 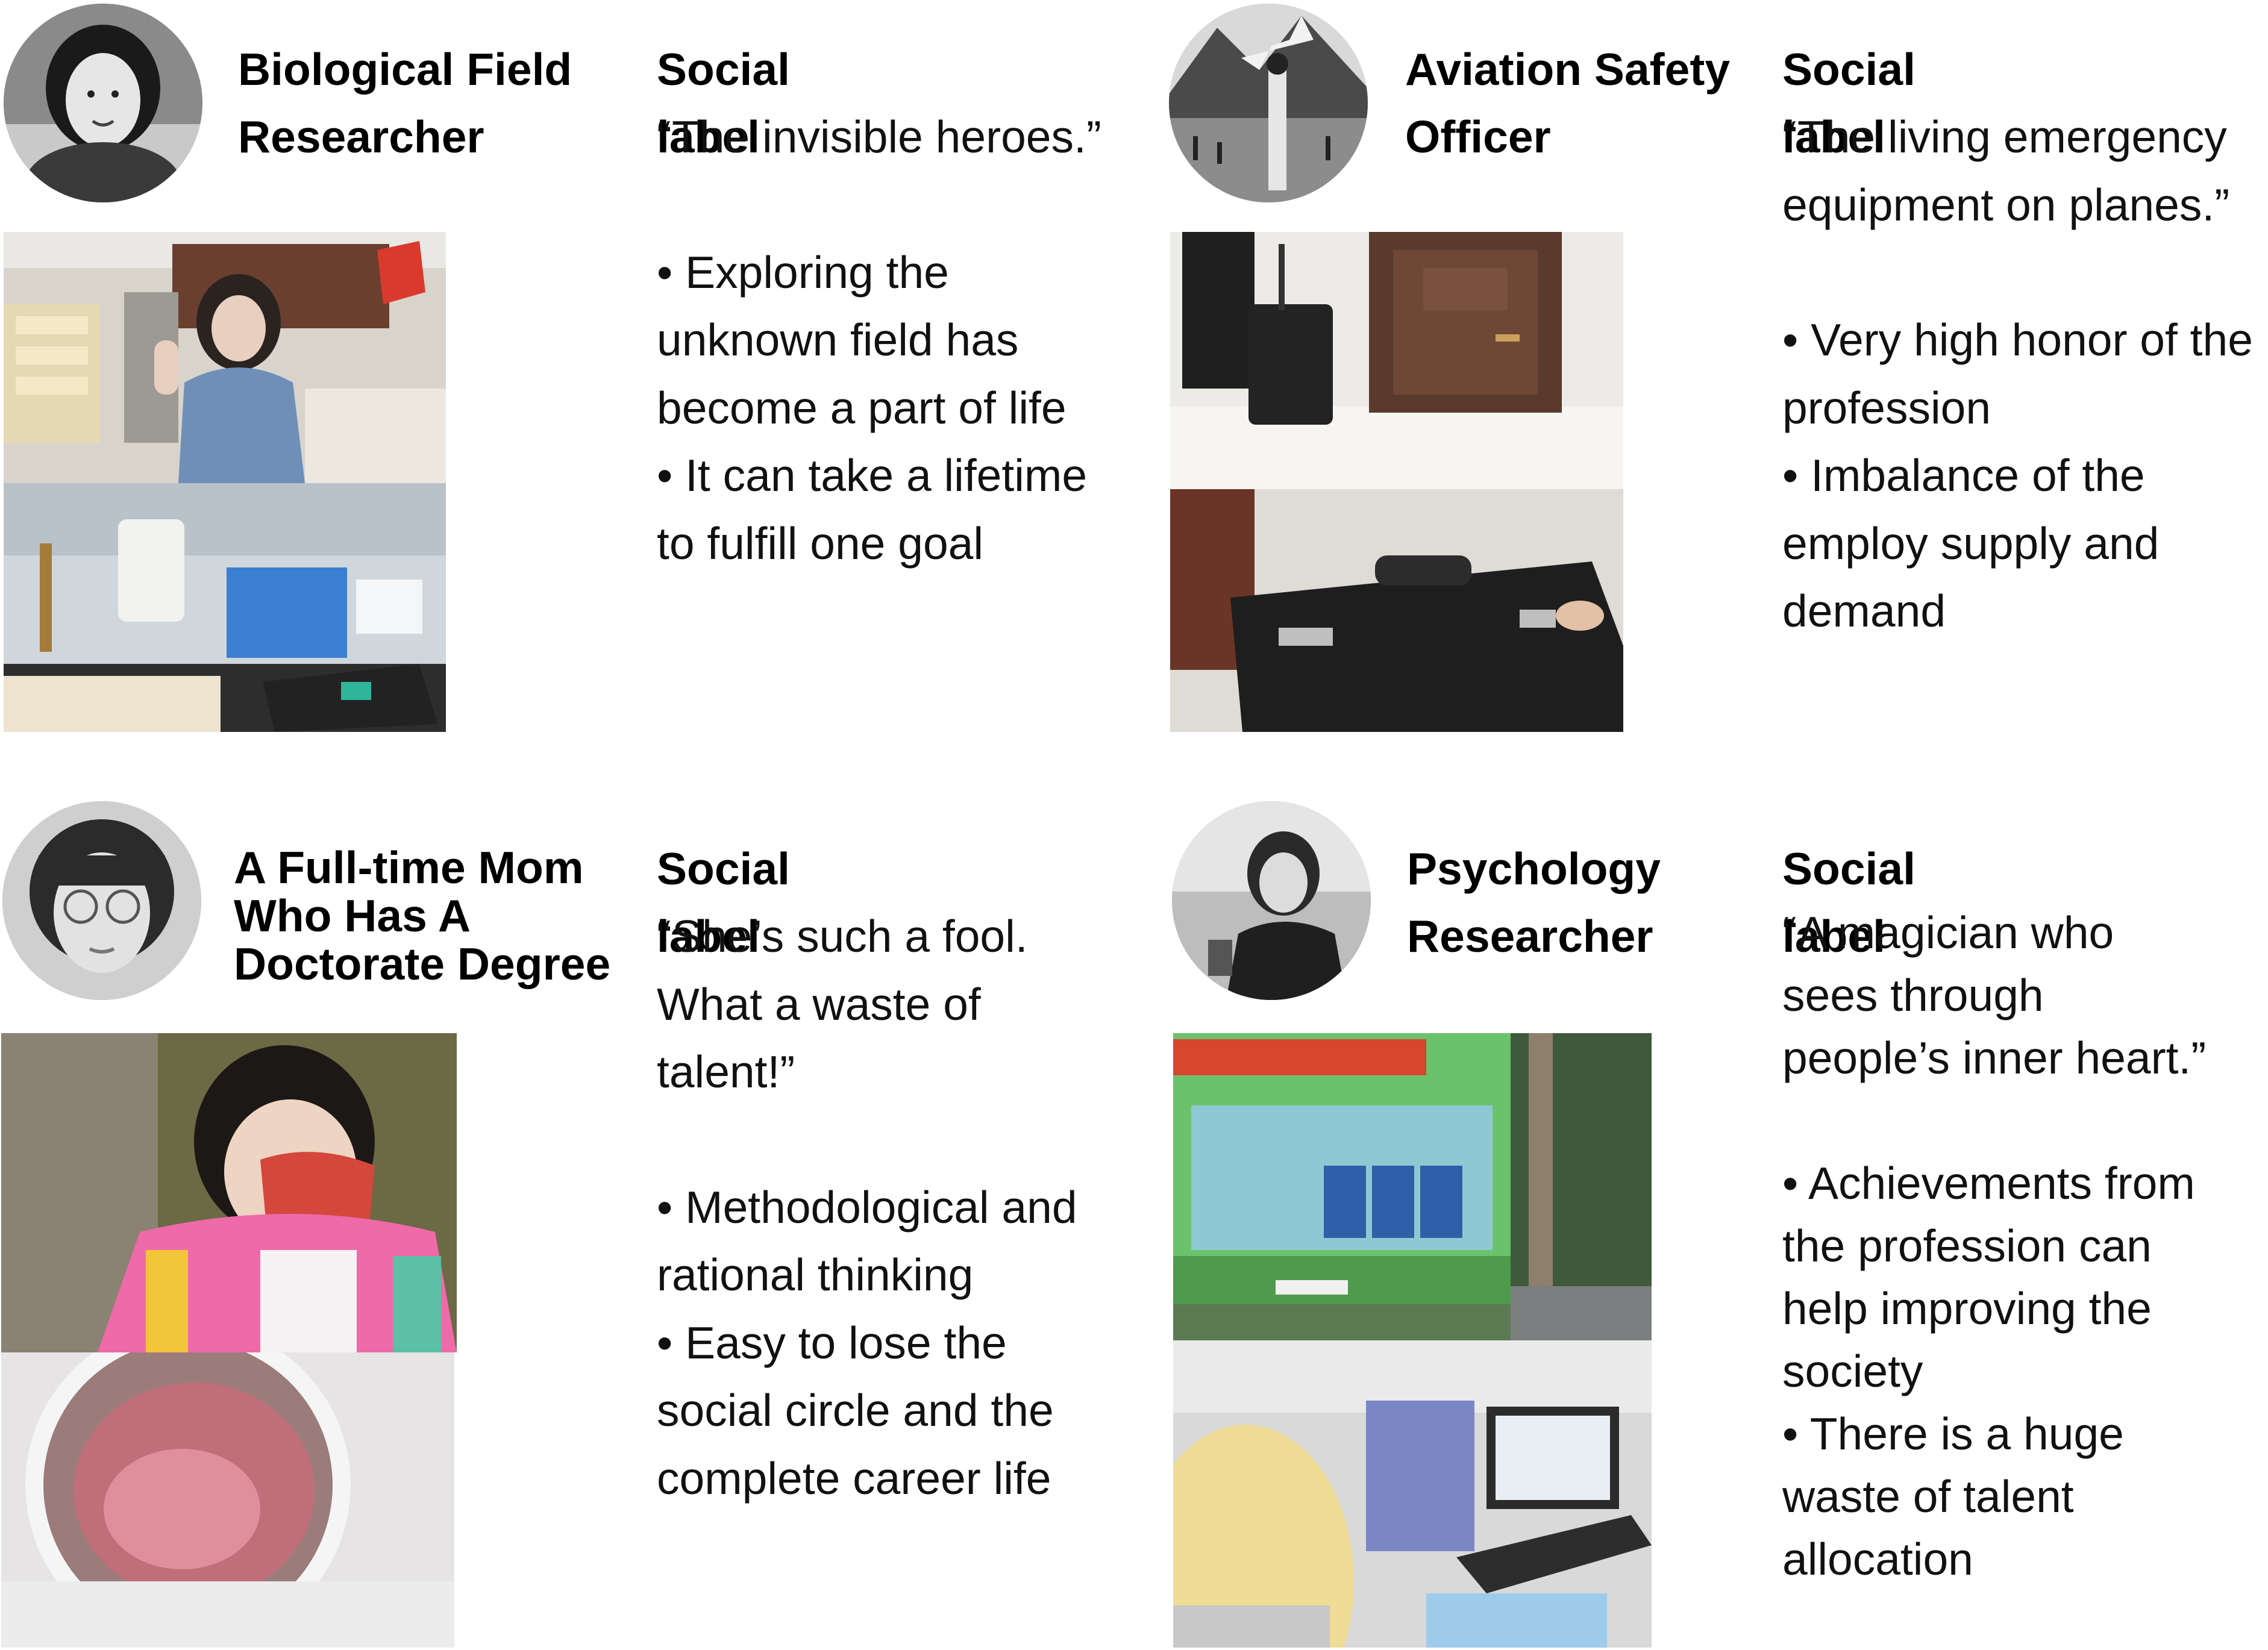 I want to click on photo-office-laptop-desk, so click(x=1412, y=1494).